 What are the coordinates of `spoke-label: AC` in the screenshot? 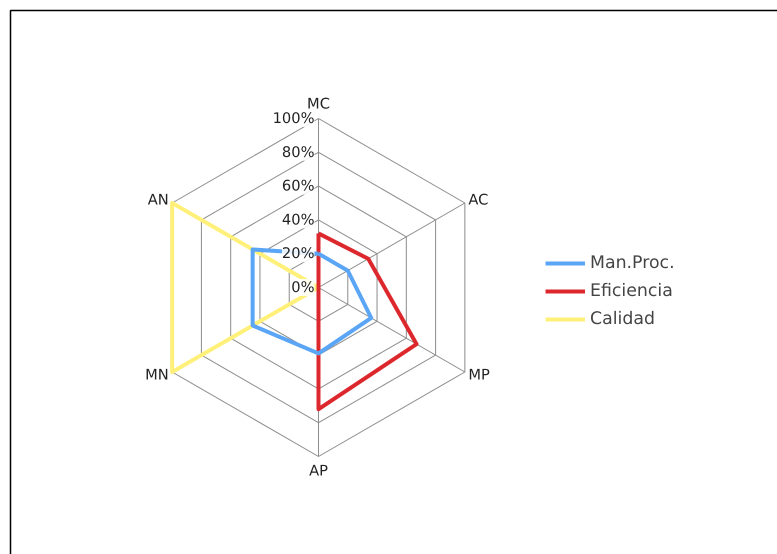 It's located at (478, 200).